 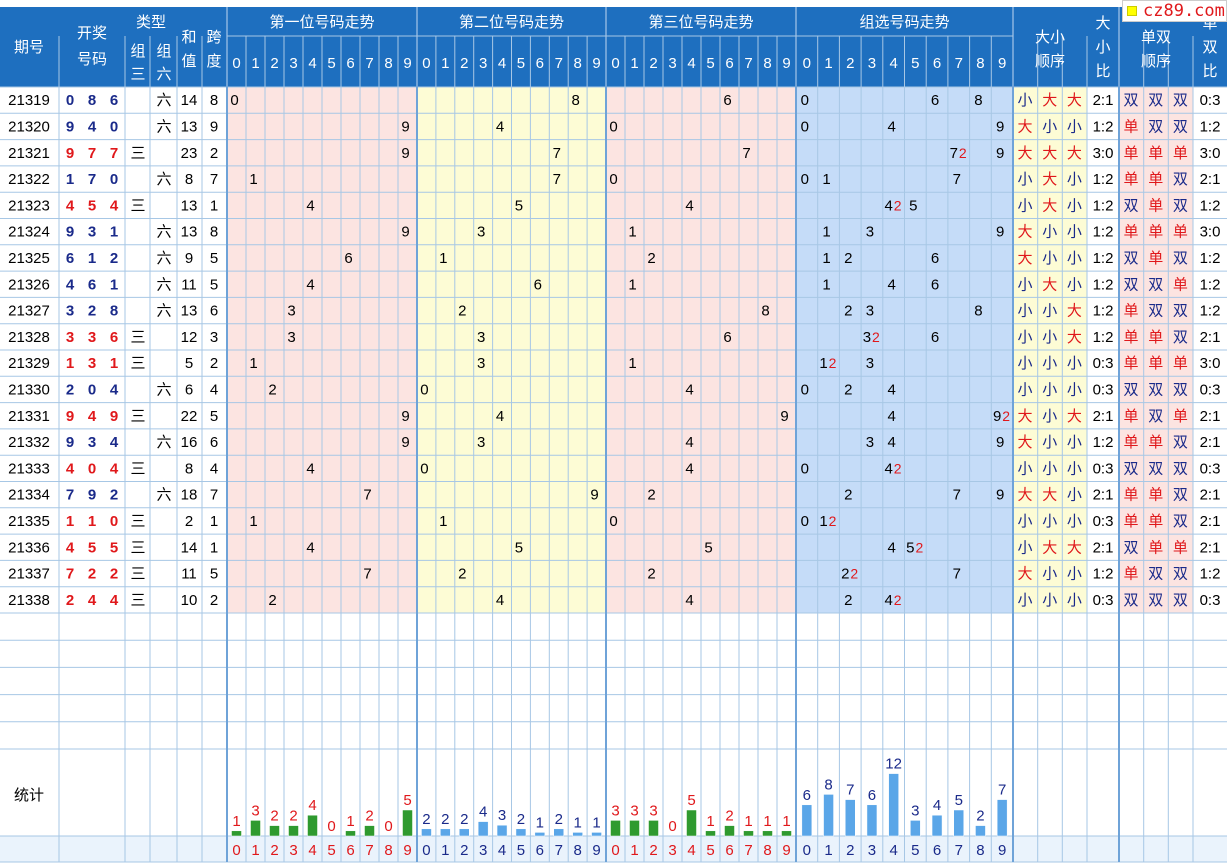 What do you see at coordinates (483, 812) in the screenshot?
I see `pos2-stat-value: 4` at bounding box center [483, 812].